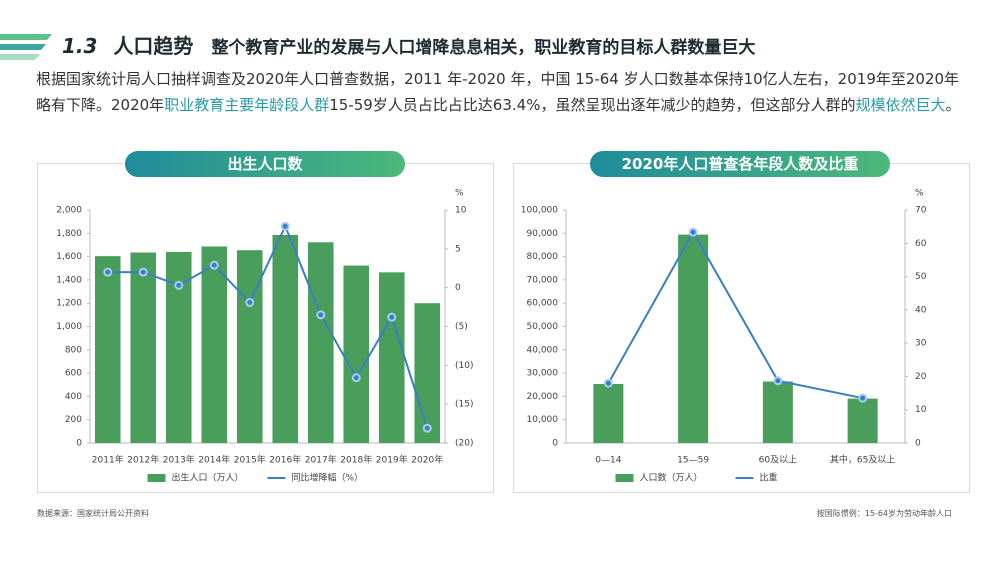 The width and height of the screenshot is (1000, 561). What do you see at coordinates (69, 280) in the screenshot?
I see `y-tick-label: 1,400` at bounding box center [69, 280].